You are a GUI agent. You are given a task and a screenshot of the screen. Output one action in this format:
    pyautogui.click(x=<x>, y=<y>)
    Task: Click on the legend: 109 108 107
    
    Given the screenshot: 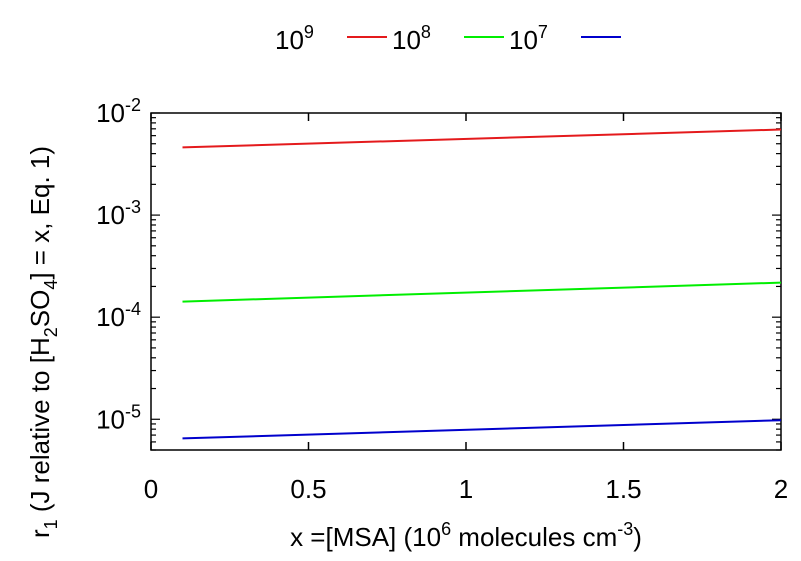 What is the action you would take?
    pyautogui.click(x=448, y=38)
    